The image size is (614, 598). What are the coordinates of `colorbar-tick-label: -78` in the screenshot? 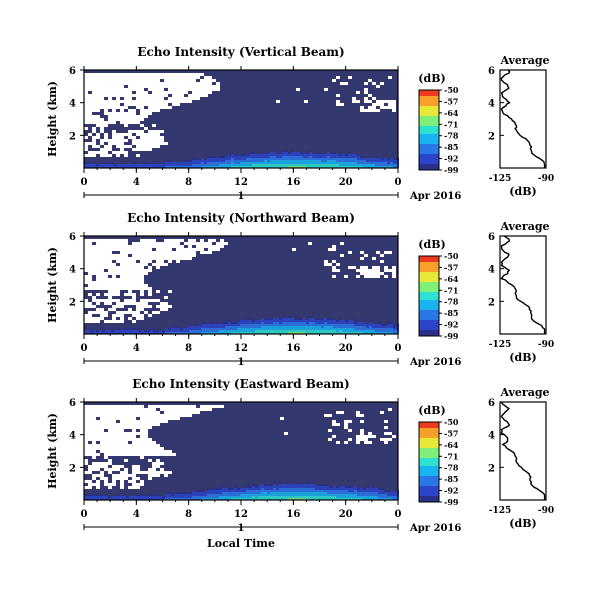 It's located at (451, 136).